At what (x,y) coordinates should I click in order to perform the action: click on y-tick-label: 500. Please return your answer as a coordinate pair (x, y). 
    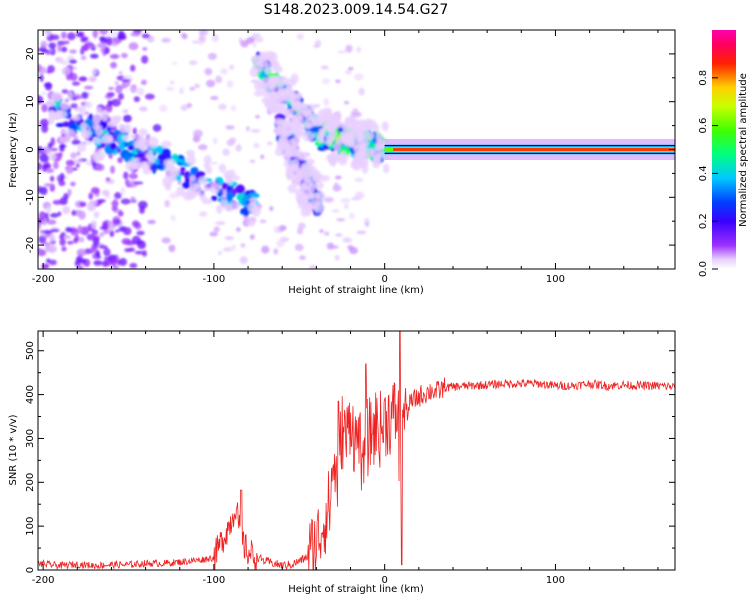
    Looking at the image, I should click on (30, 350).